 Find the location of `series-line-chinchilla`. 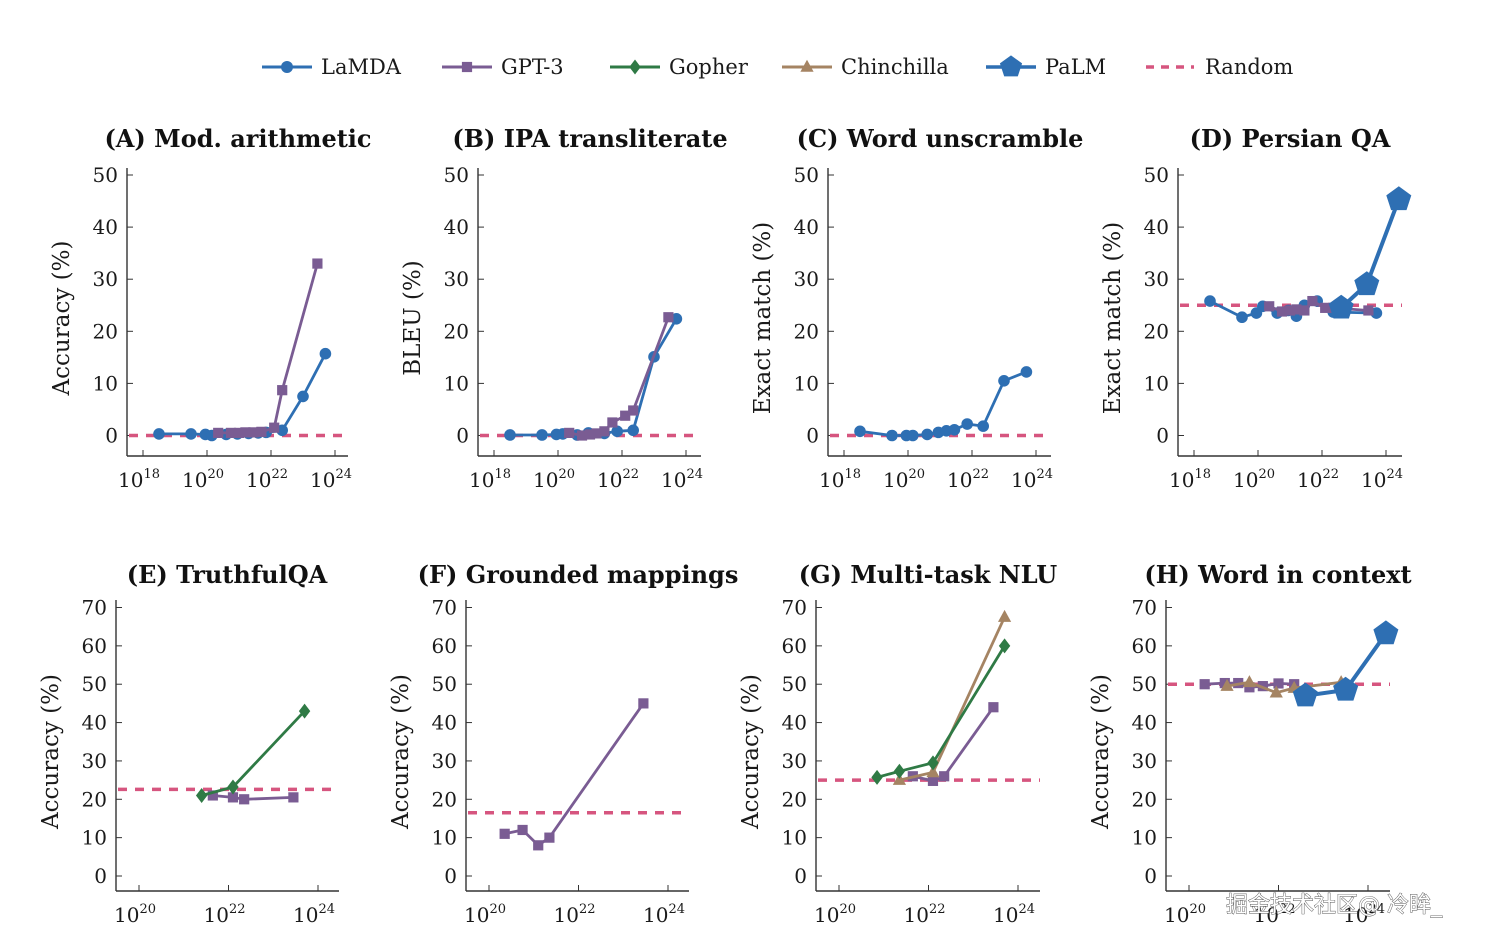

series-line-chinchilla is located at coordinates (952, 699).